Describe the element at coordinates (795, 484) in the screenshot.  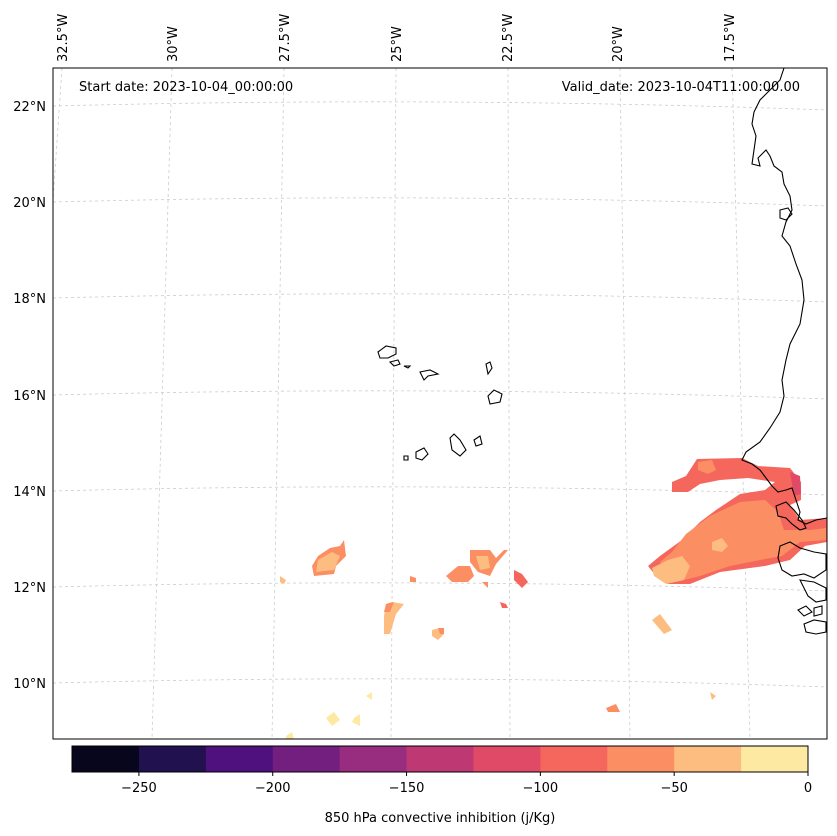
I see `cin-patch-east-edge` at that location.